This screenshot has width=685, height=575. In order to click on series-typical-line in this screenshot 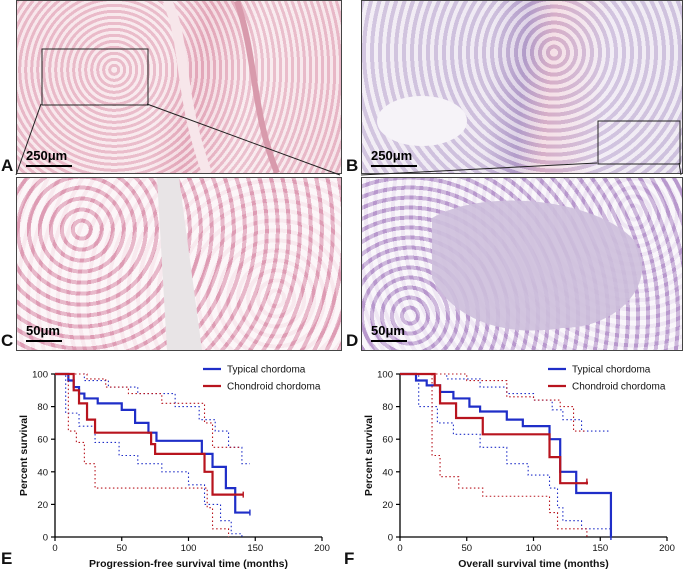, I will do `click(152, 443)`.